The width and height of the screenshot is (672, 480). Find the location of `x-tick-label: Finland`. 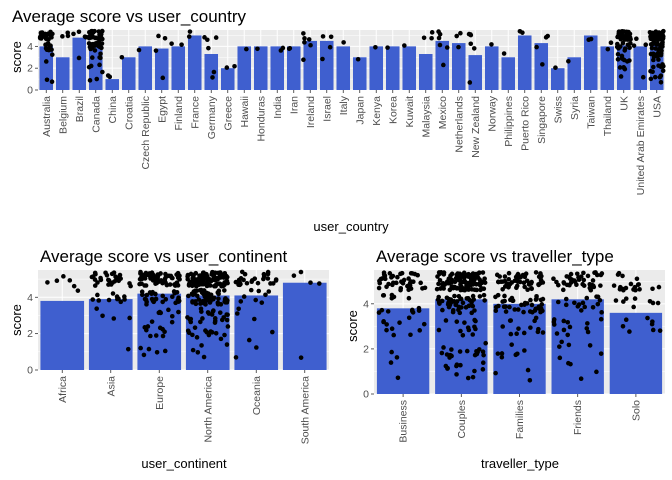

x-tick-label: Finland is located at coordinates (179, 113).